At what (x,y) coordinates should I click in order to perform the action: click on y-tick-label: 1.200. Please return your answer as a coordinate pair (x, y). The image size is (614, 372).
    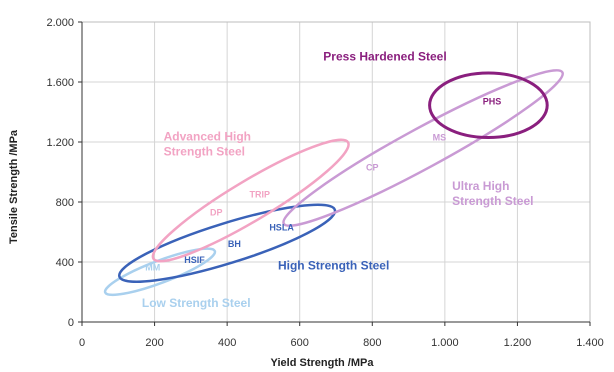
    Looking at the image, I should click on (60, 143).